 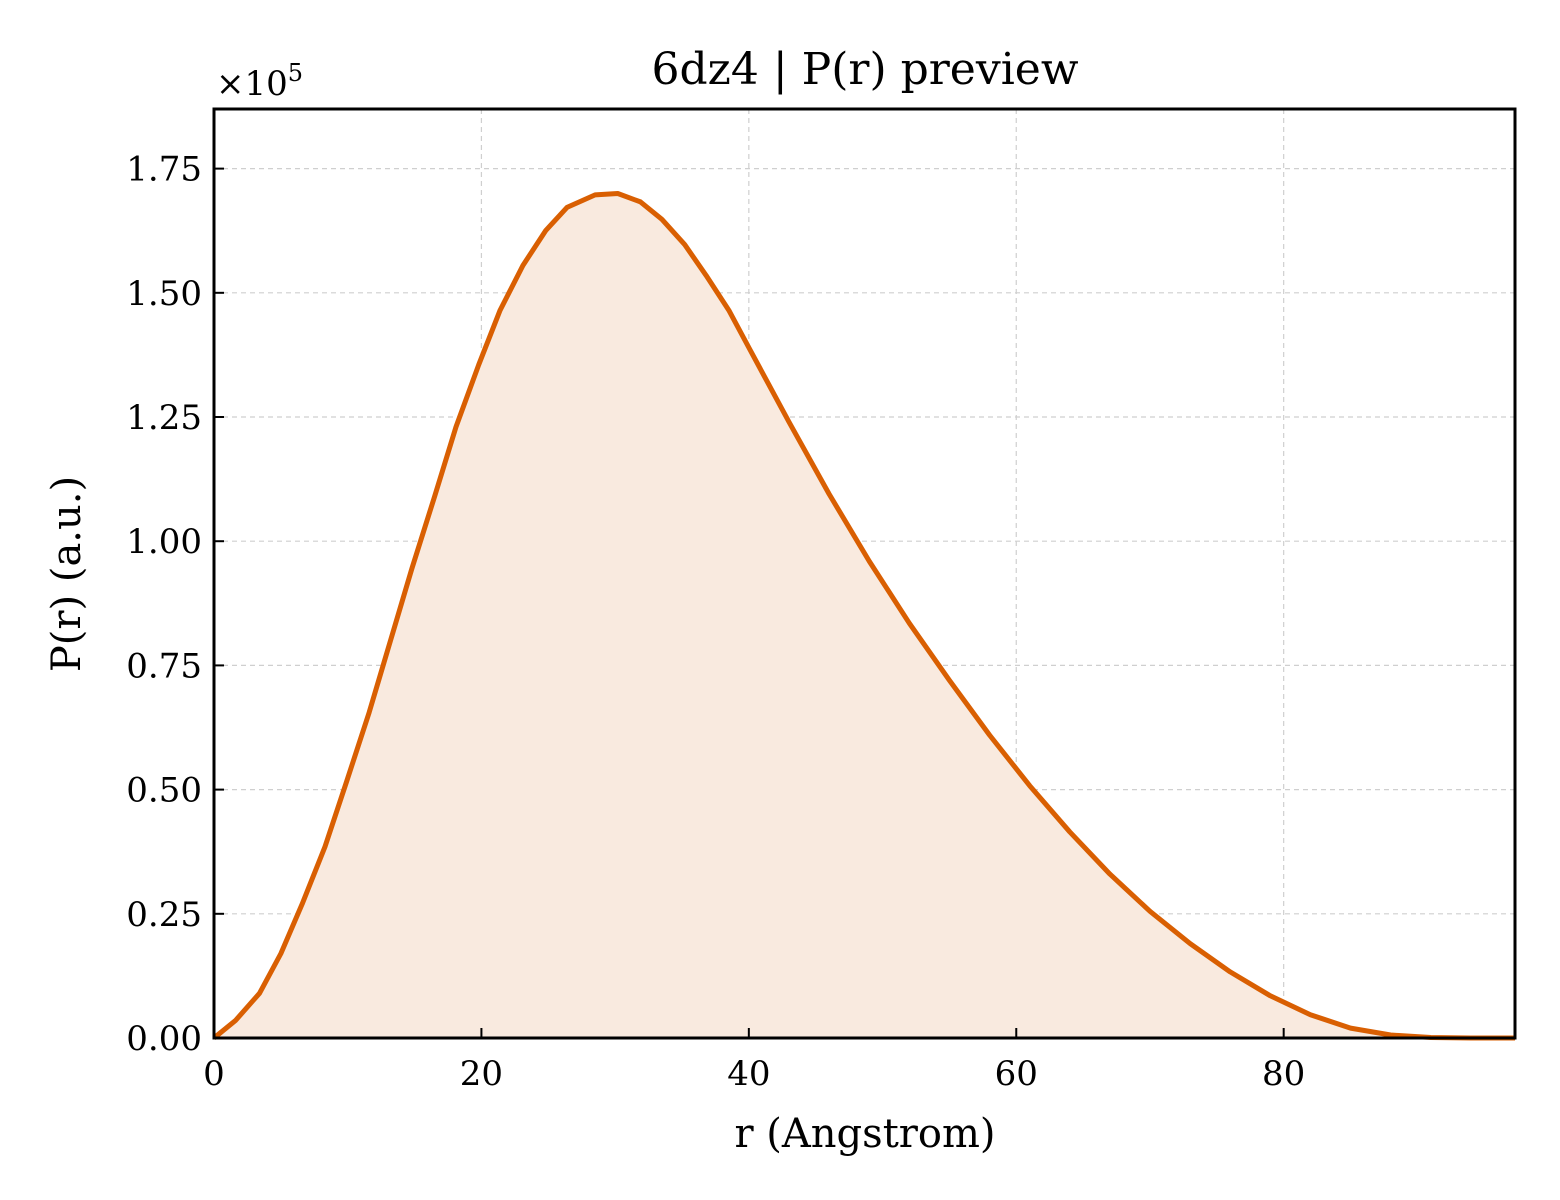 I want to click on x-axis-label: r (Angstrom), so click(x=864, y=1134).